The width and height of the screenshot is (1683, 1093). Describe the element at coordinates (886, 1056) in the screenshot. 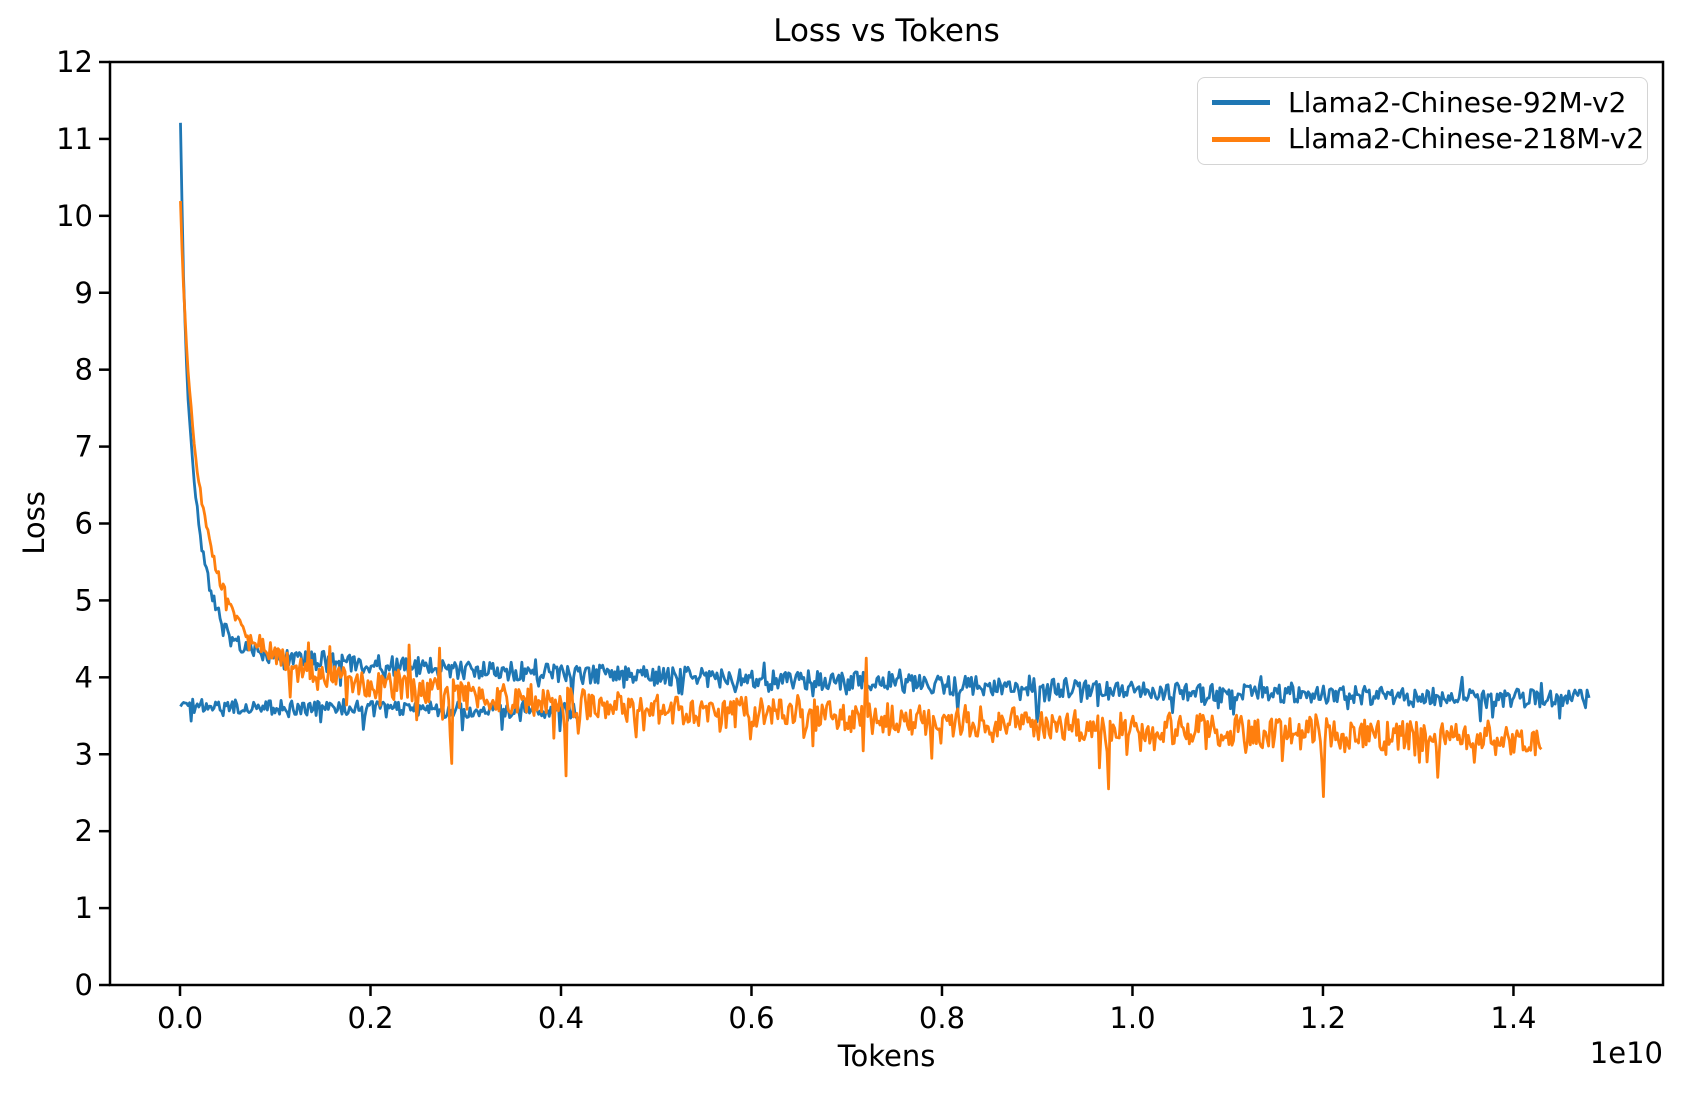

I see `x-axis-label: Tokens` at that location.